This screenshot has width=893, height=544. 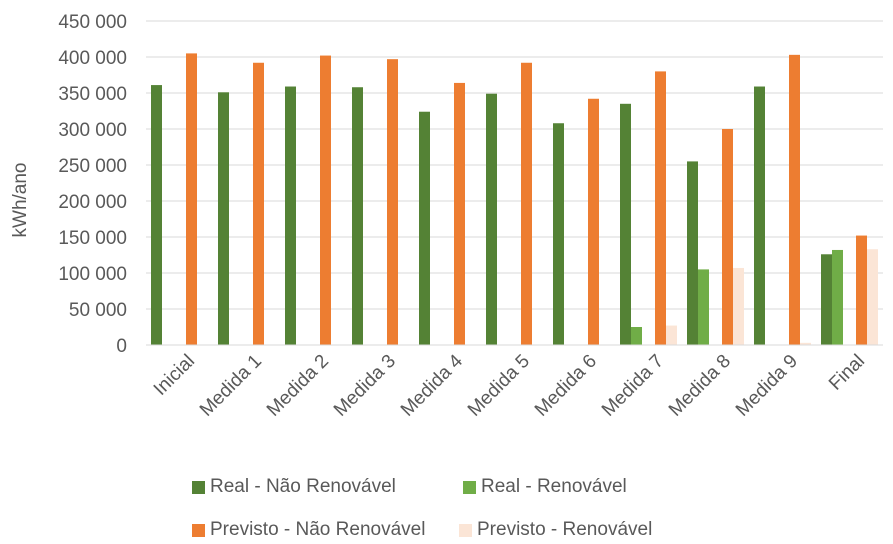 I want to click on y-tick-label: 400 000, so click(x=92, y=58).